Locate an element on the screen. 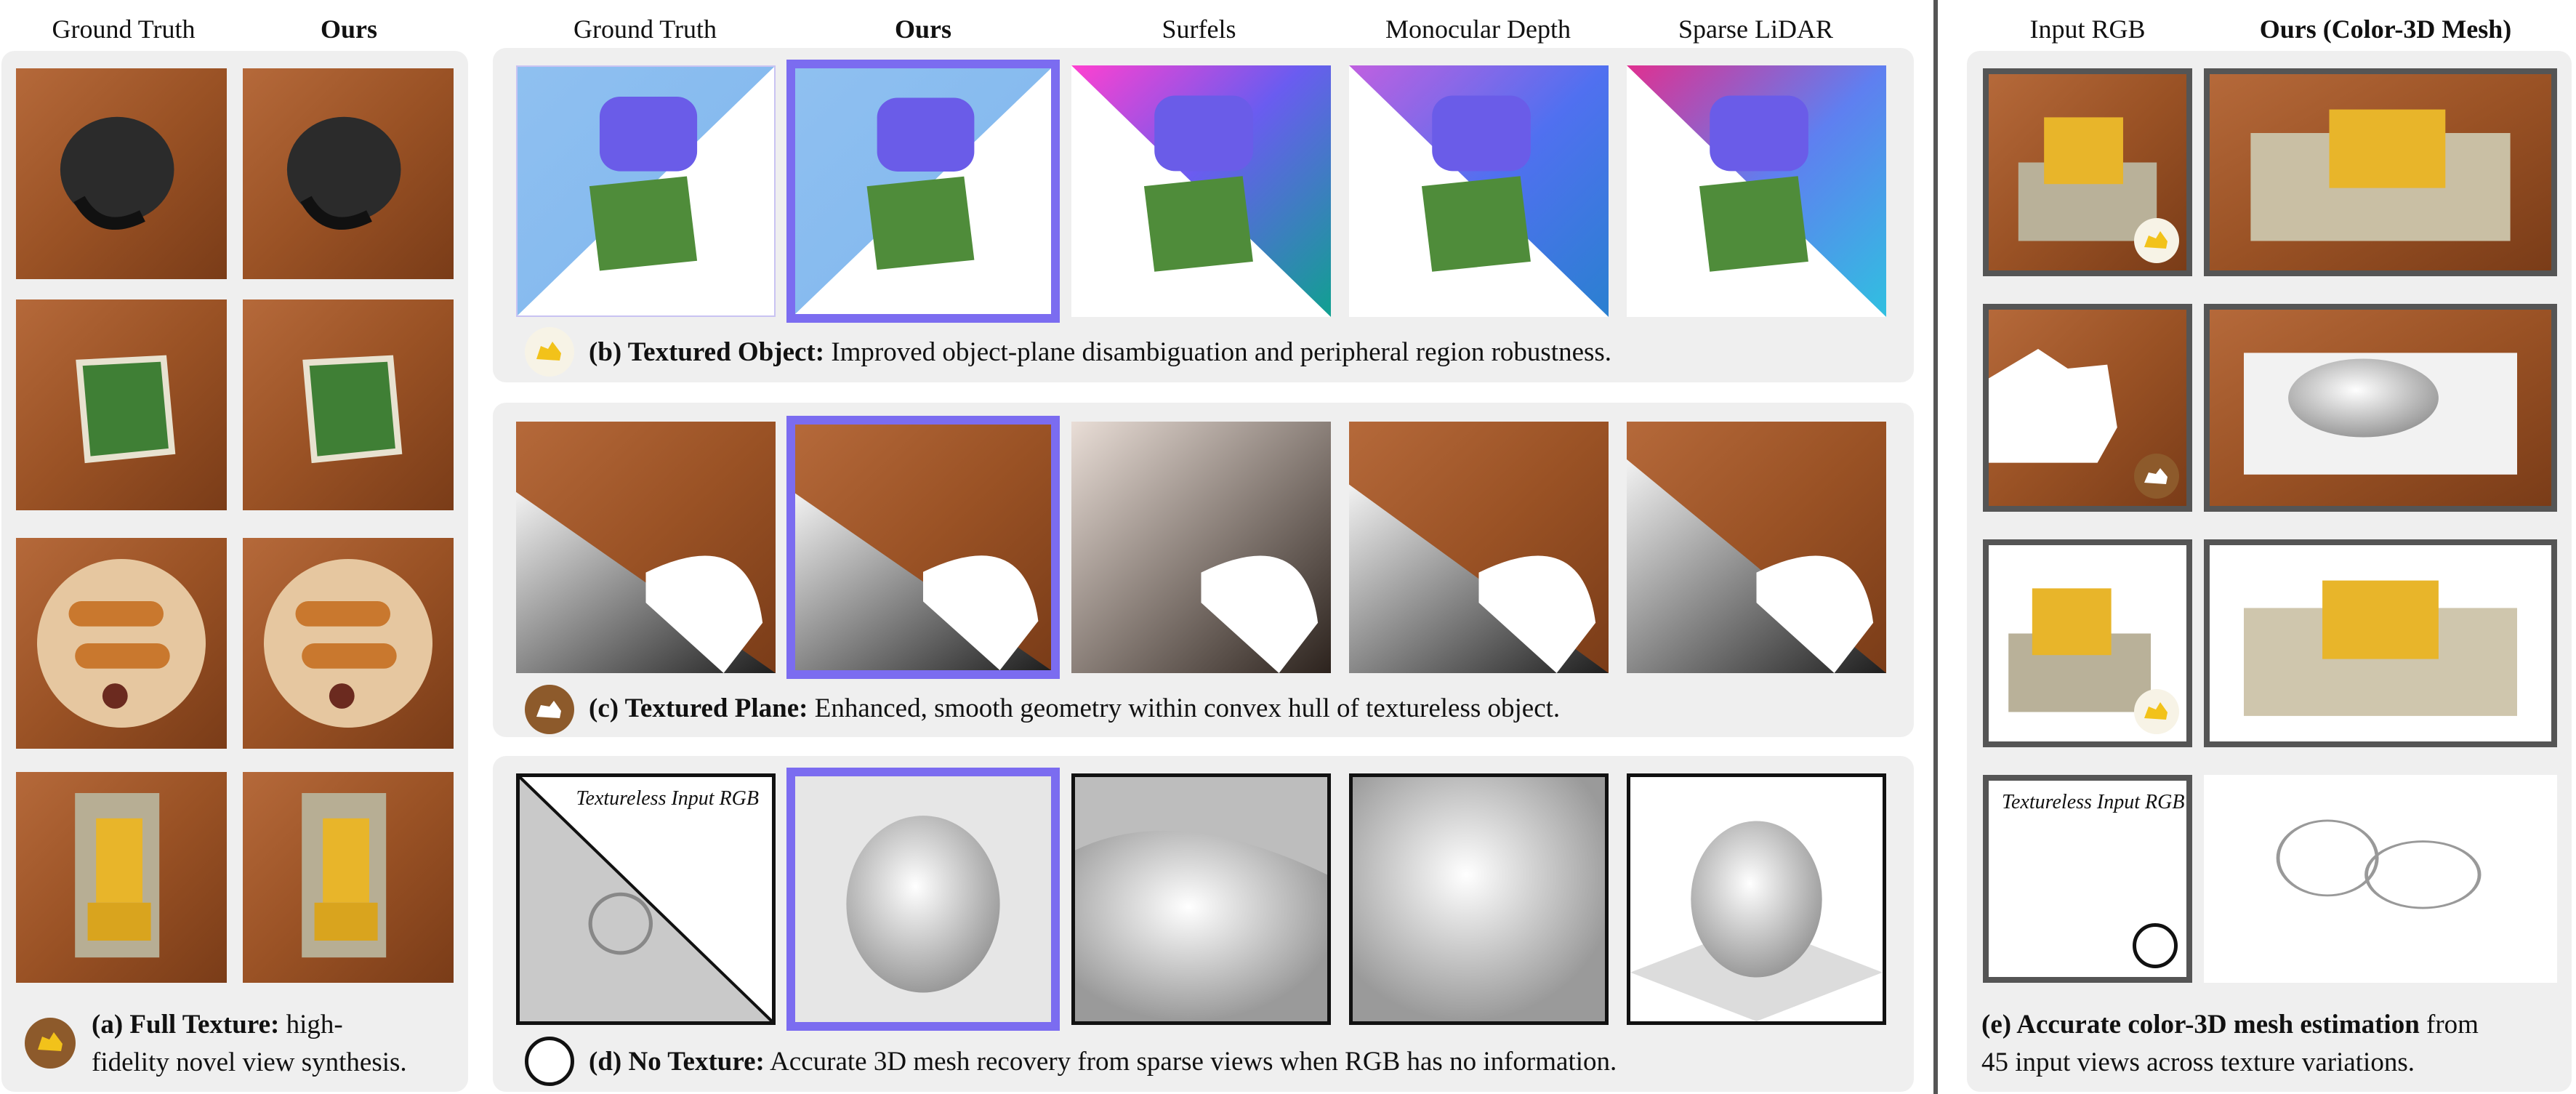 Image resolution: width=2576 pixels, height=1094 pixels. e-ours-textured-plane-mesh-image is located at coordinates (2380, 408).